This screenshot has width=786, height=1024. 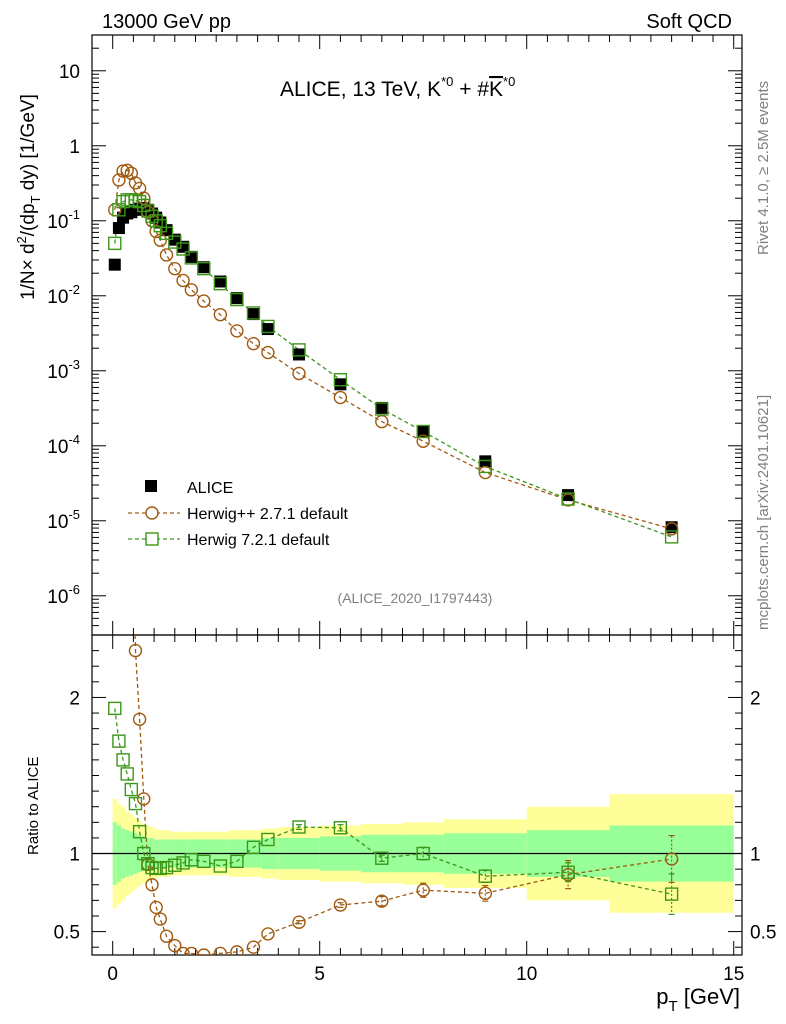 What do you see at coordinates (63, 370) in the screenshot?
I see `main-y-tick-label: 10⁻³` at bounding box center [63, 370].